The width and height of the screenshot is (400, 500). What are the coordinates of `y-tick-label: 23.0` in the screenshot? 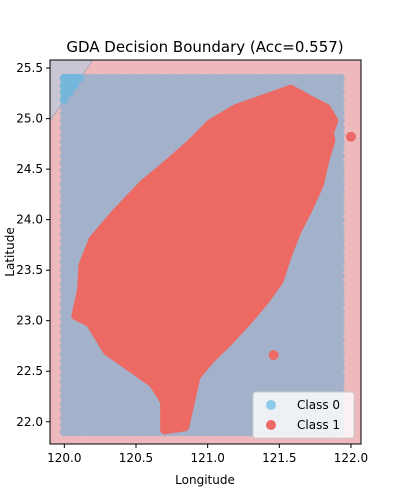 It's located at (29, 321).